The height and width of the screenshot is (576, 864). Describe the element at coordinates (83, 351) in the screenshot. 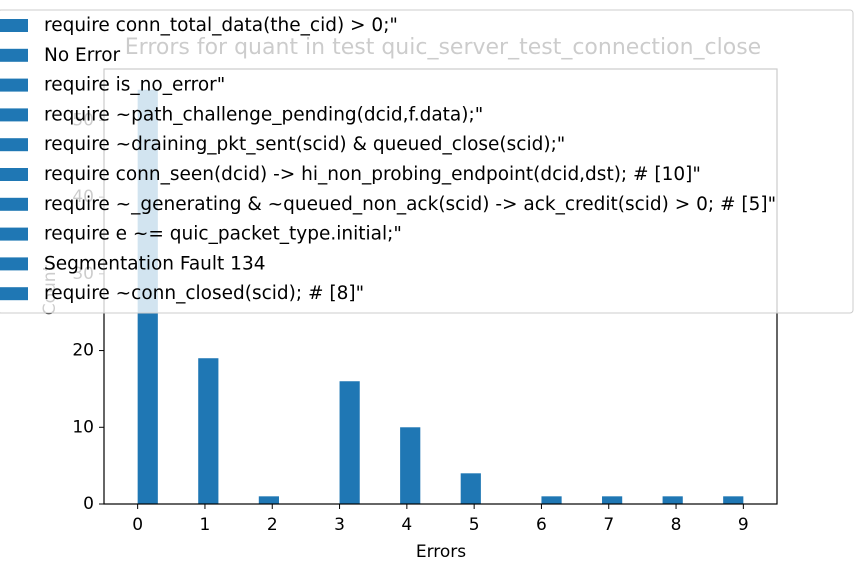

I see `y-tick-label: 20` at that location.